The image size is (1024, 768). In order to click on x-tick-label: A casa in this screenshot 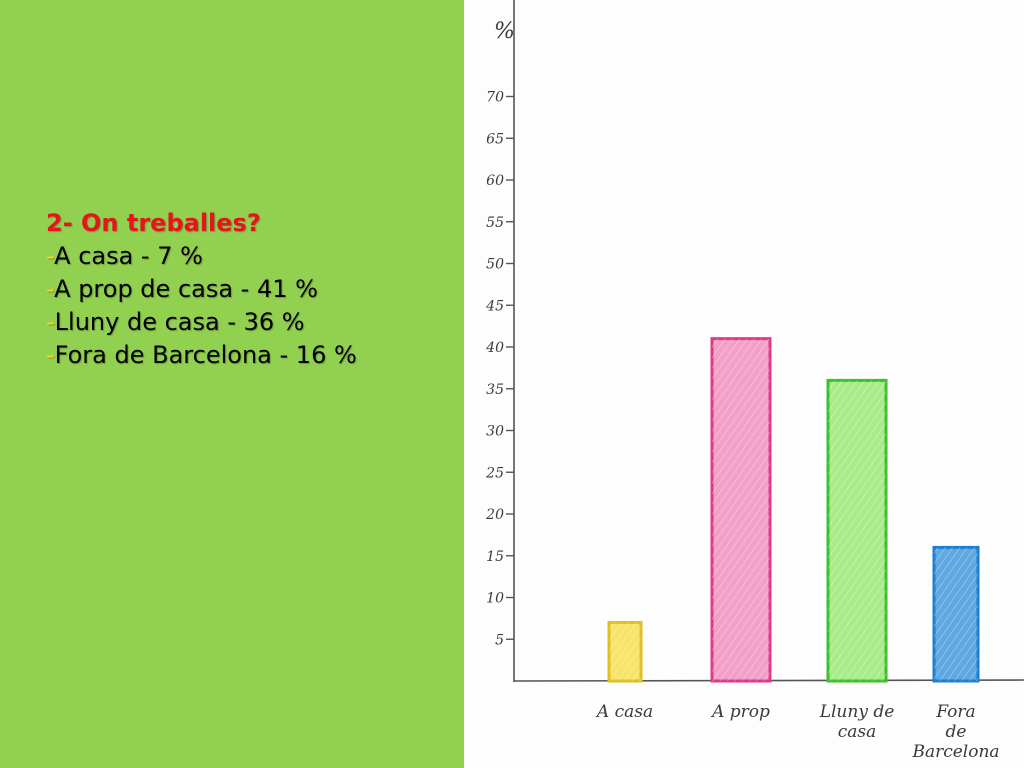, I will do `click(624, 712)`.